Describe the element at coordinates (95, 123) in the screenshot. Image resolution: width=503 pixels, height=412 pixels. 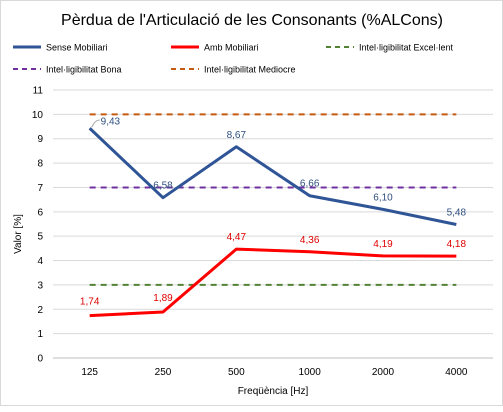
I see `data-label-leader` at that location.